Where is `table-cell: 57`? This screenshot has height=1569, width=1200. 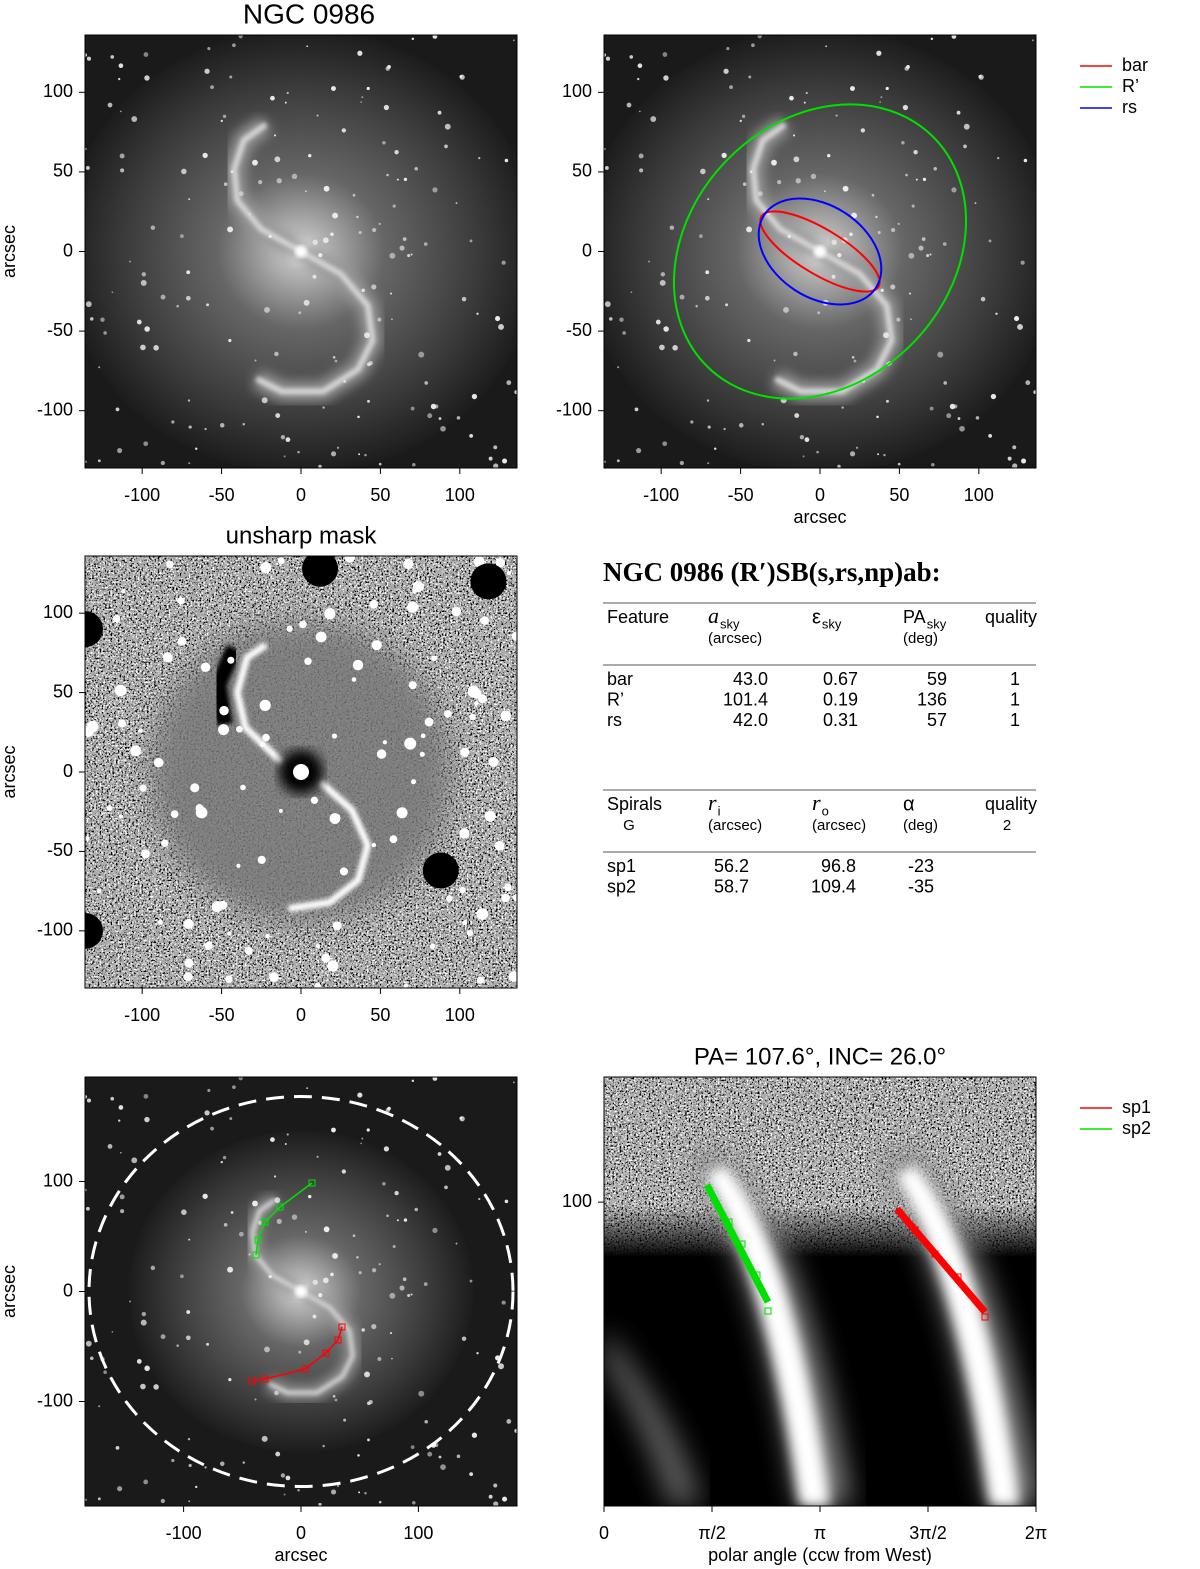
table-cell: 57 is located at coordinates (937, 720).